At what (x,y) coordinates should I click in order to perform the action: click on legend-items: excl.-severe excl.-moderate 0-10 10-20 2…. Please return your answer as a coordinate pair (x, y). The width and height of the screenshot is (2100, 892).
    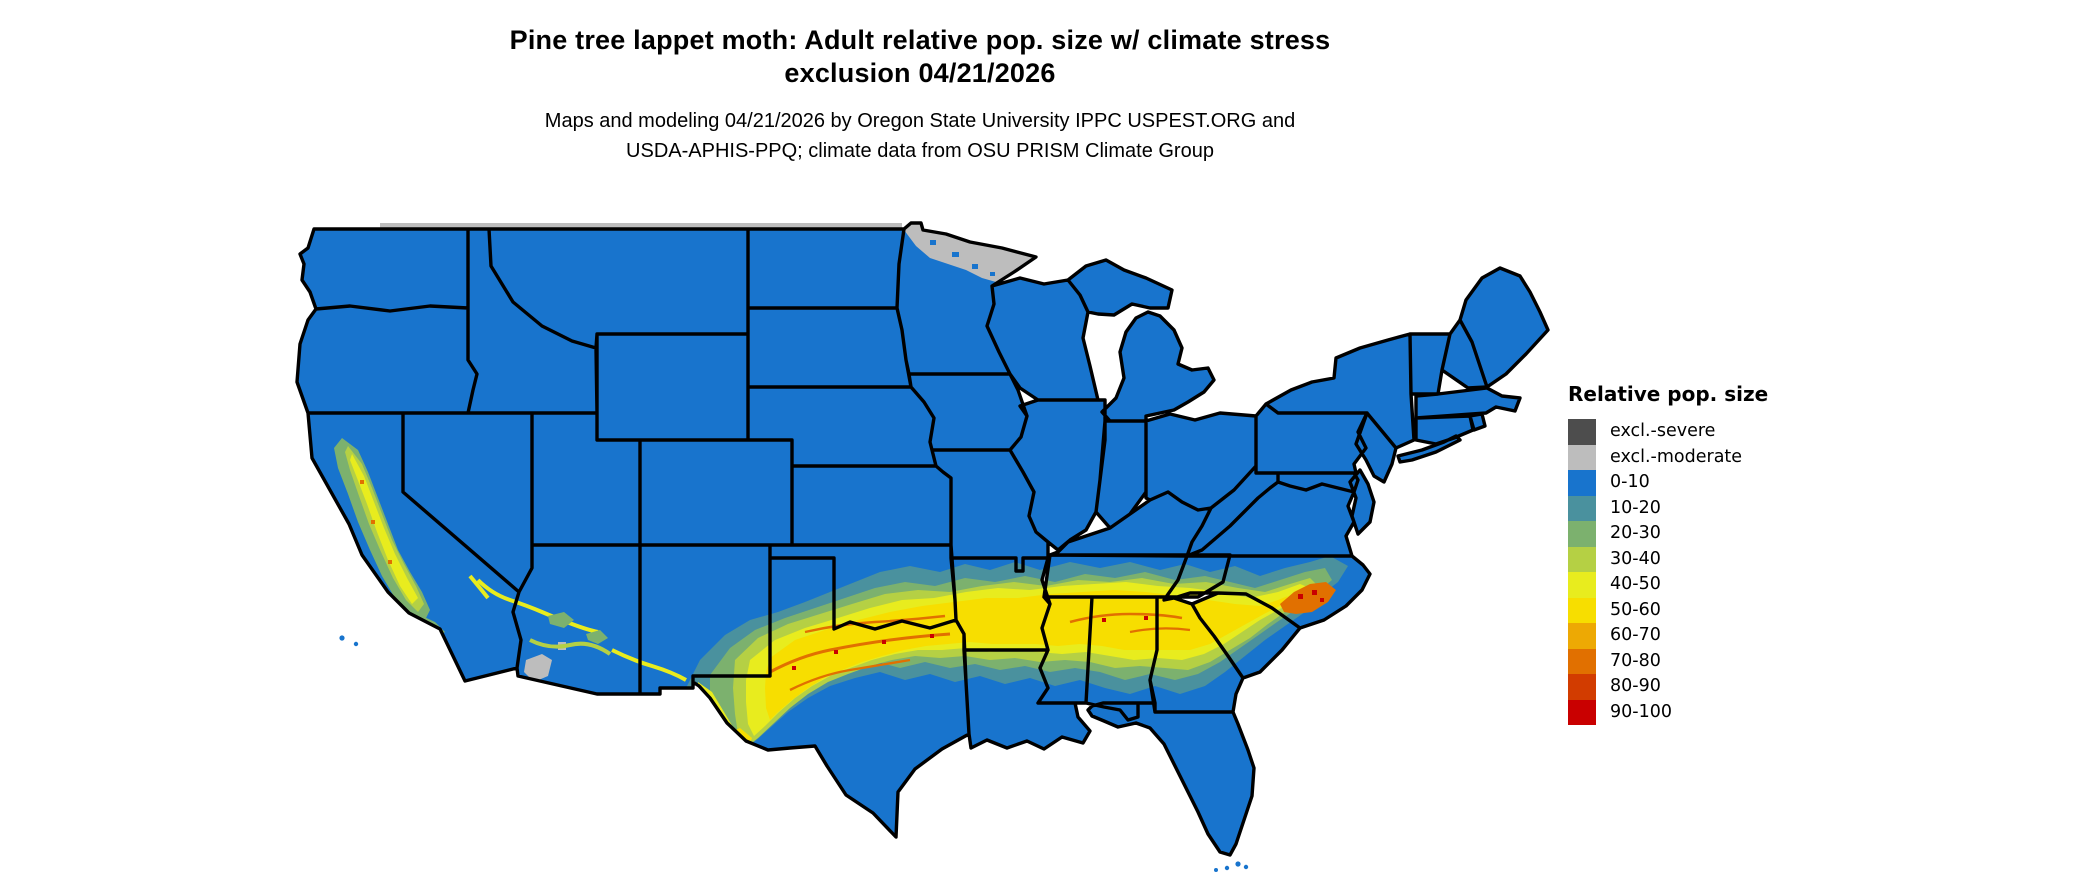
    Looking at the image, I should click on (1668, 572).